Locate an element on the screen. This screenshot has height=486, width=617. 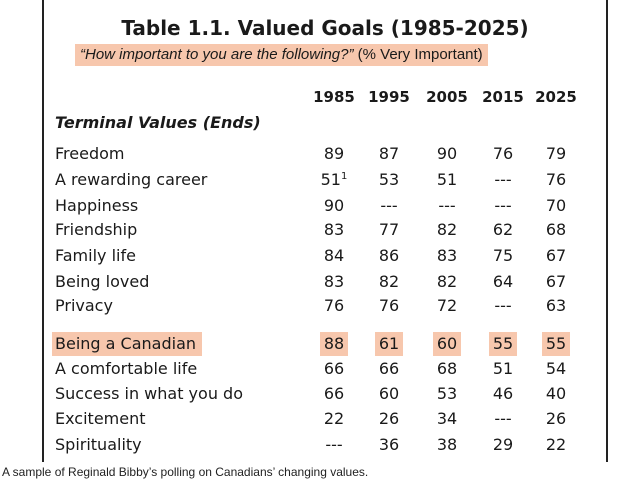
cell-1985: --- is located at coordinates (334, 444).